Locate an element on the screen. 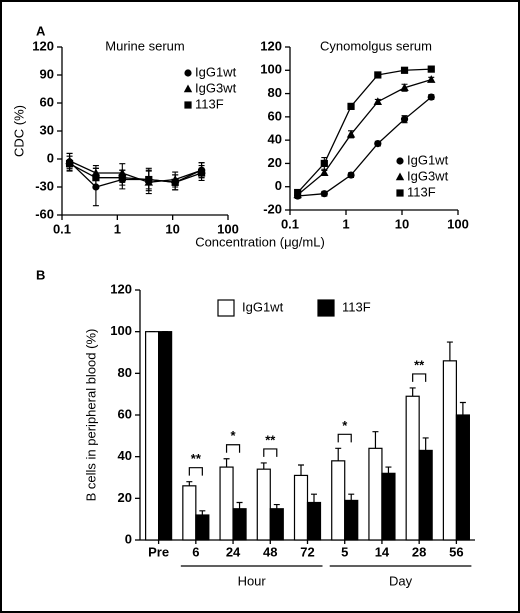 This screenshot has height=613, width=520. y-tick-label: 30 is located at coordinates (47, 129).